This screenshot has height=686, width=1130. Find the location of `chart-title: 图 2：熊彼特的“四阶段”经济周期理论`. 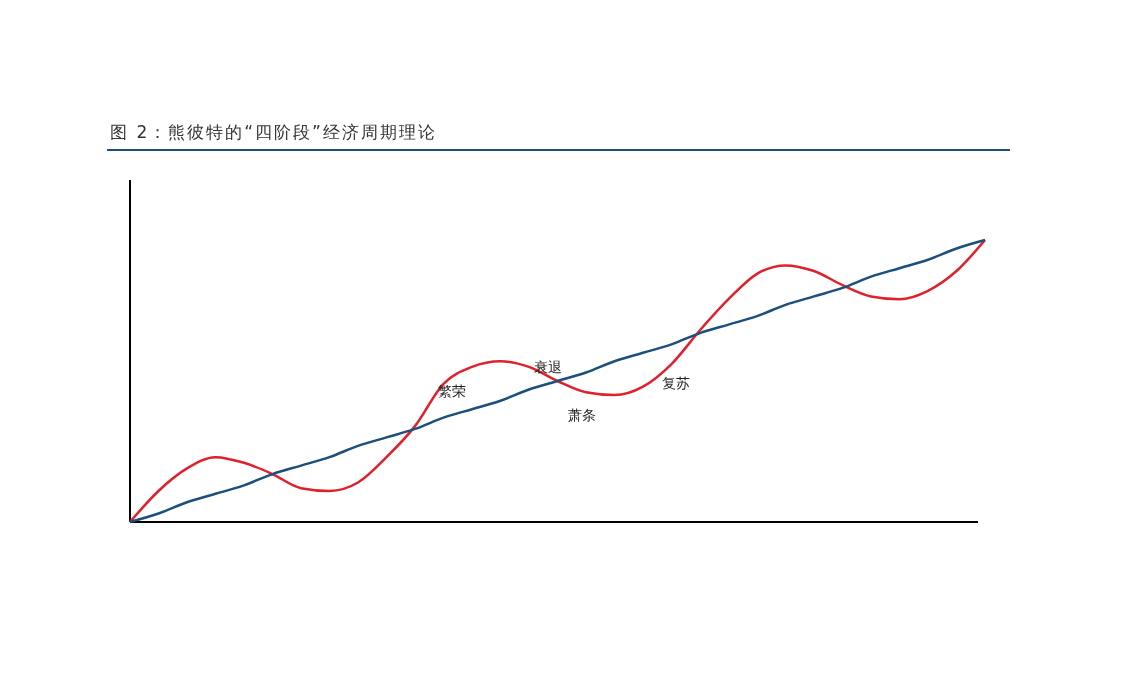

chart-title: 图 2：熊彼特的“四阶段”经济周期理论 is located at coordinates (273, 132).